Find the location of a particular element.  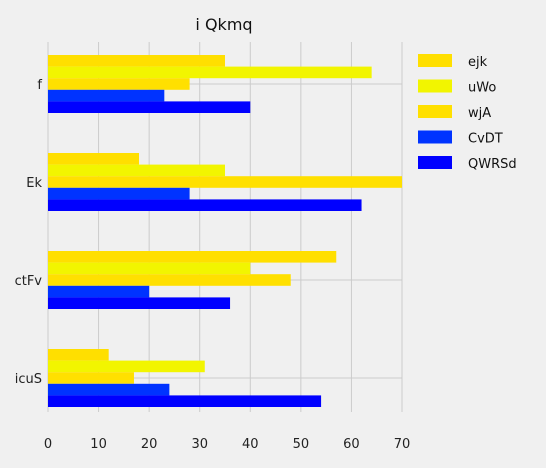

legend-swatch-CvDT is located at coordinates (435, 137).